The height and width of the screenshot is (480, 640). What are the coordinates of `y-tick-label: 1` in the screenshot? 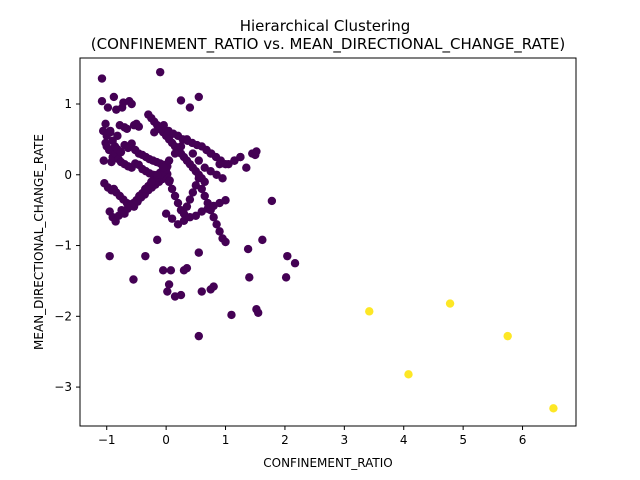 It's located at (68, 104).